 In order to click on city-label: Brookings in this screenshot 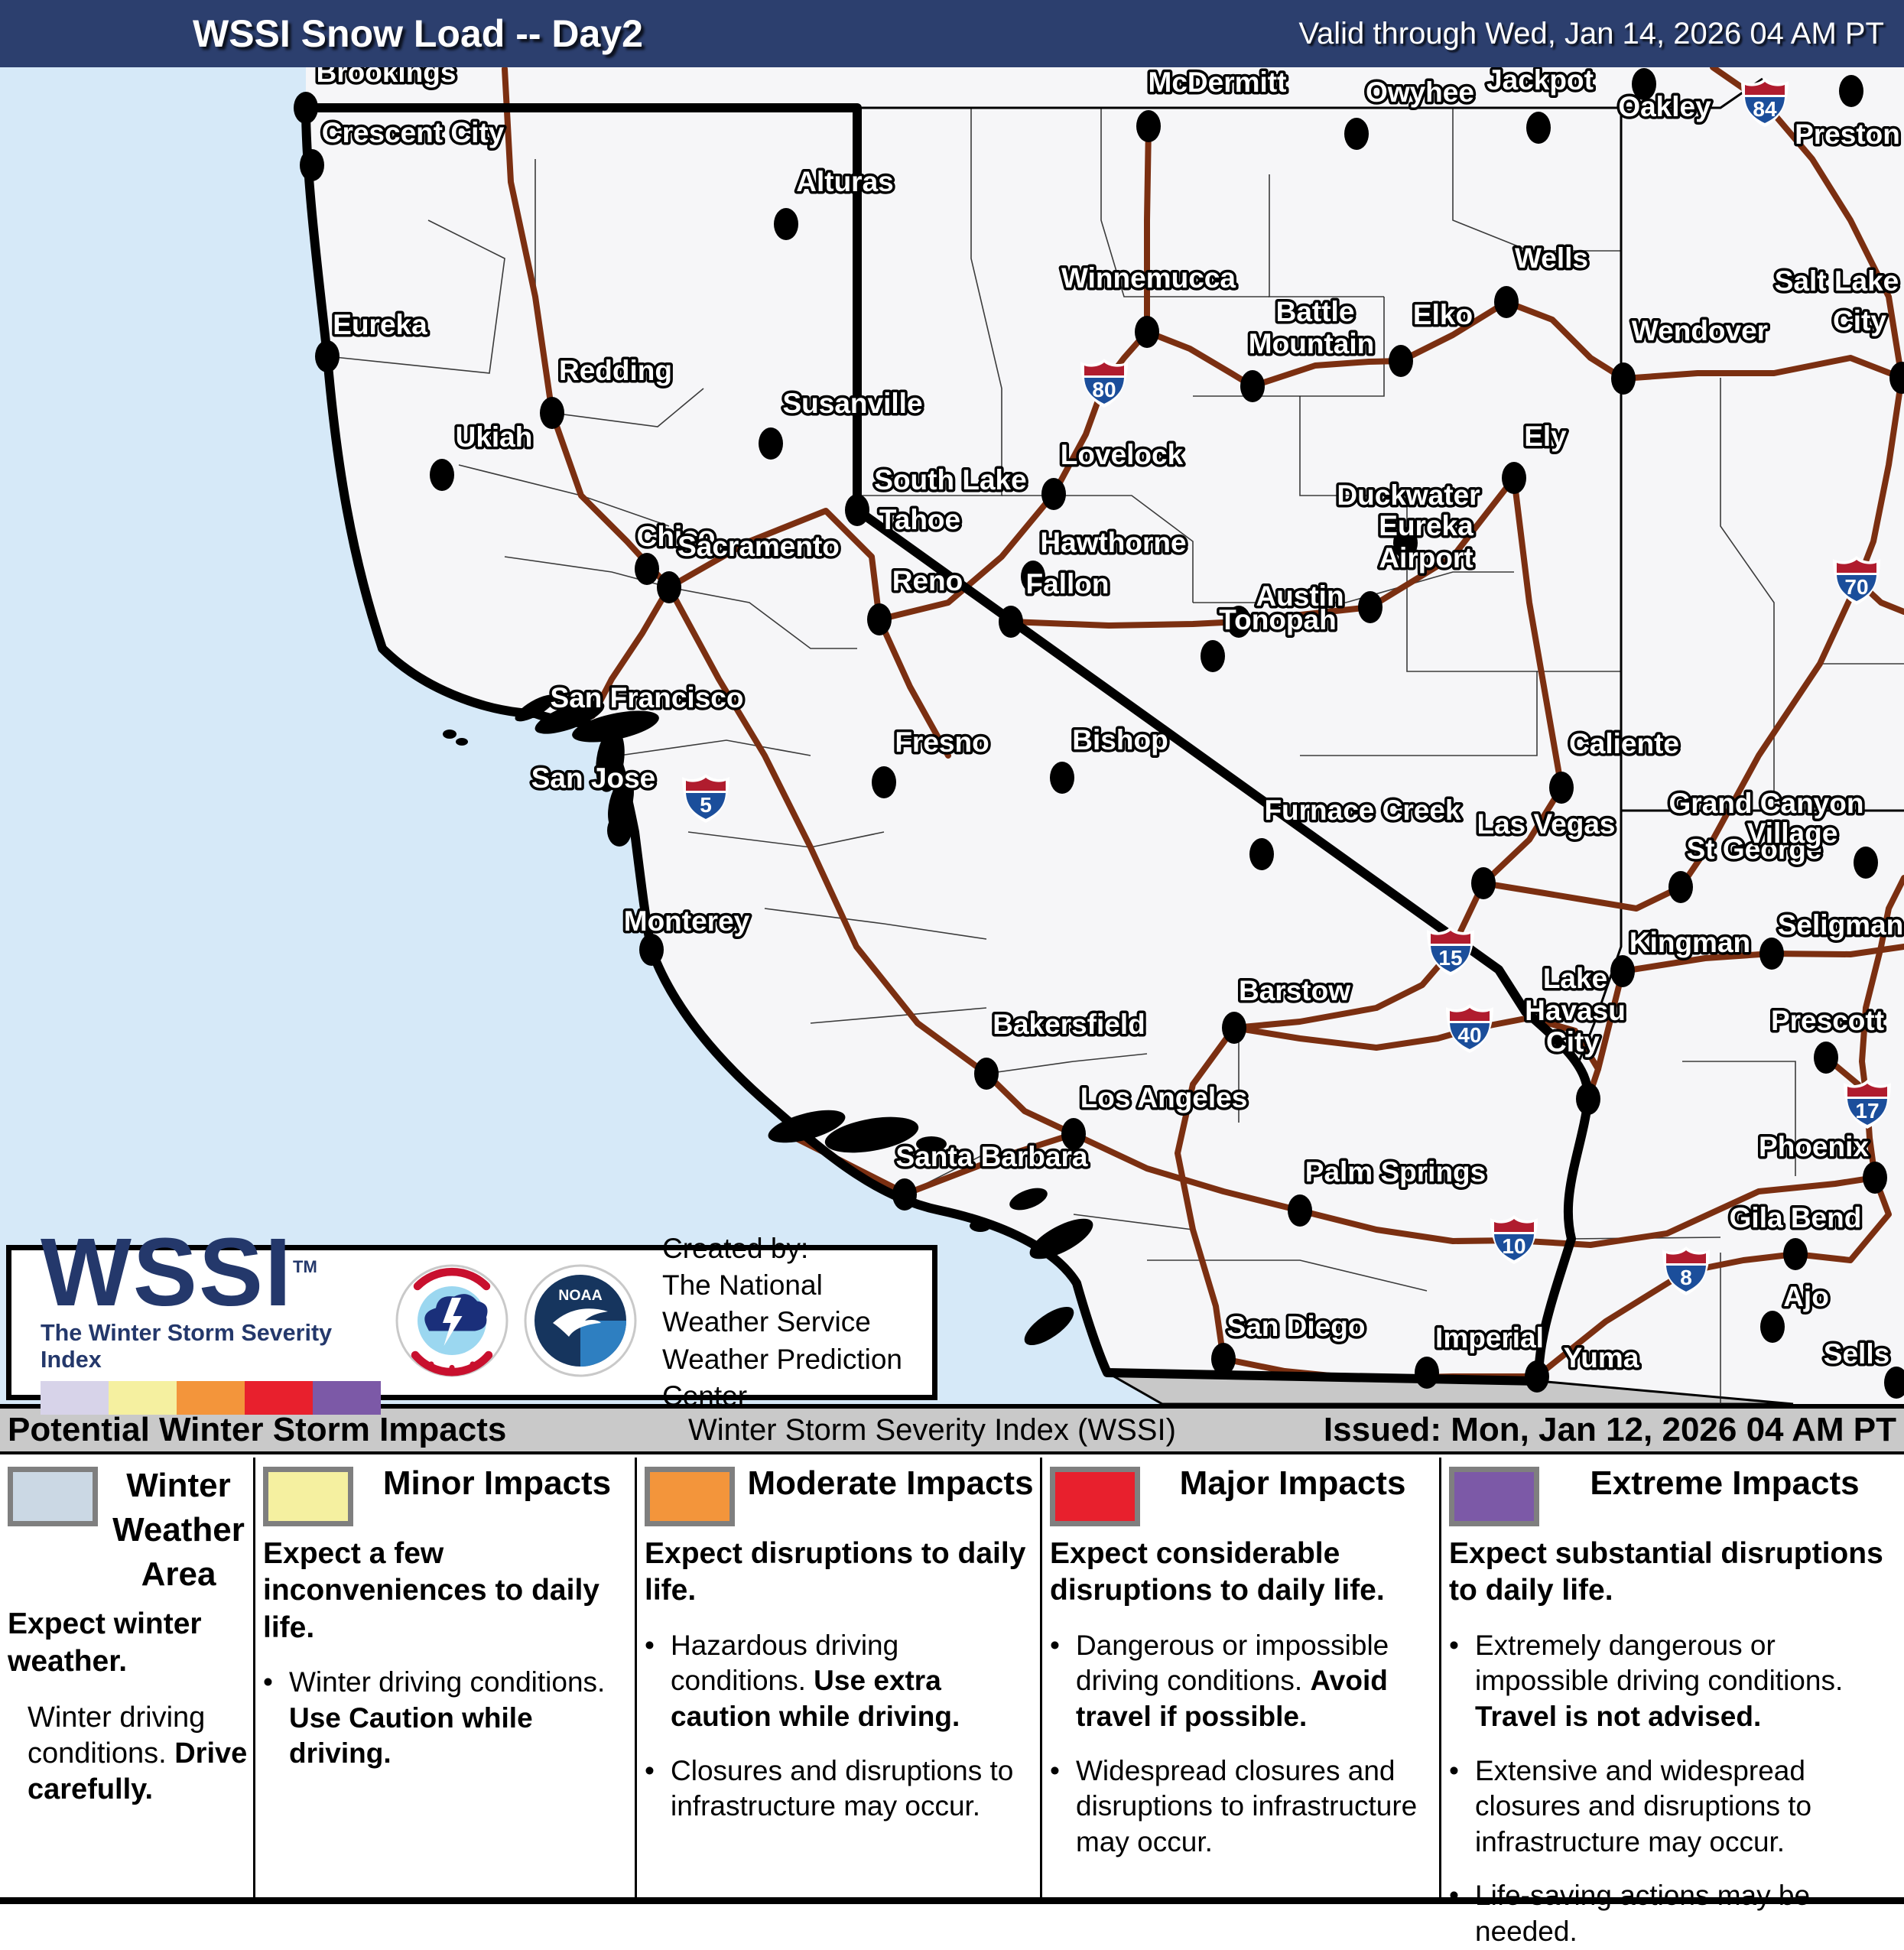, I will do `click(387, 77)`.